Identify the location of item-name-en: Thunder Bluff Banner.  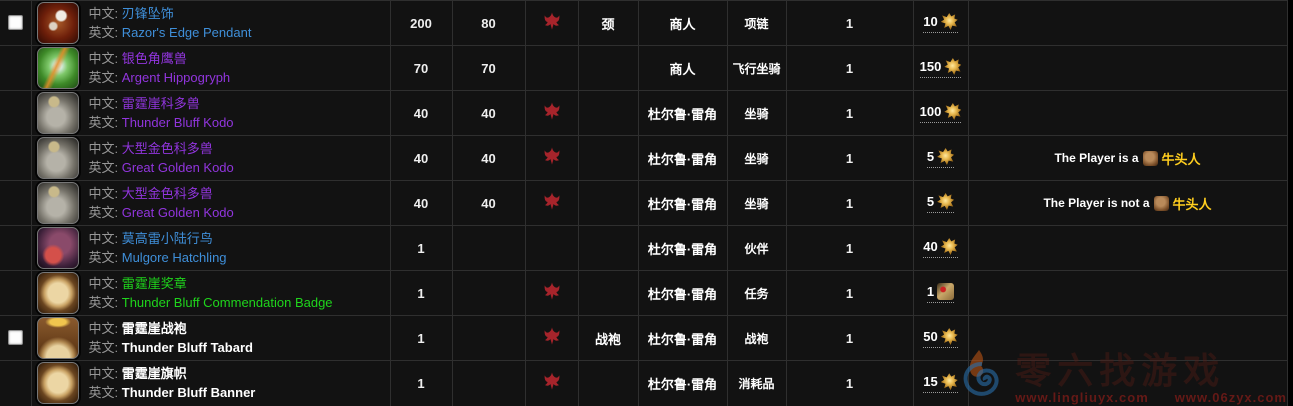
(188, 393).